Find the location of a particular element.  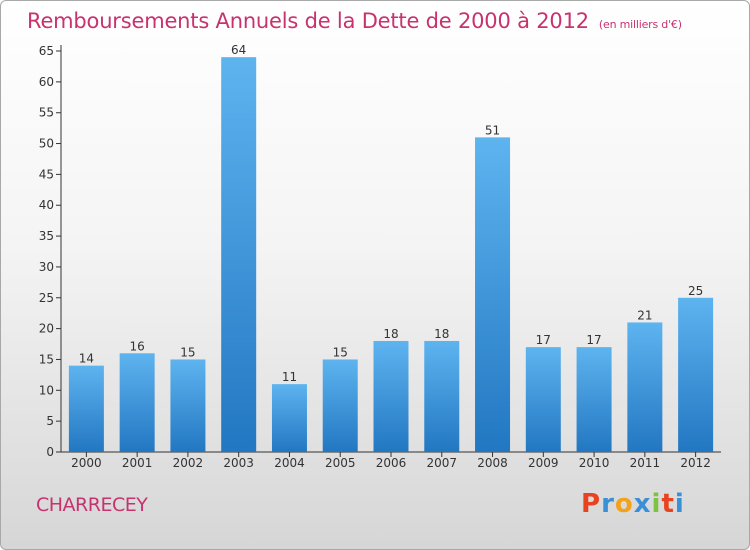

y-tick-label: 45 is located at coordinates (46, 174).